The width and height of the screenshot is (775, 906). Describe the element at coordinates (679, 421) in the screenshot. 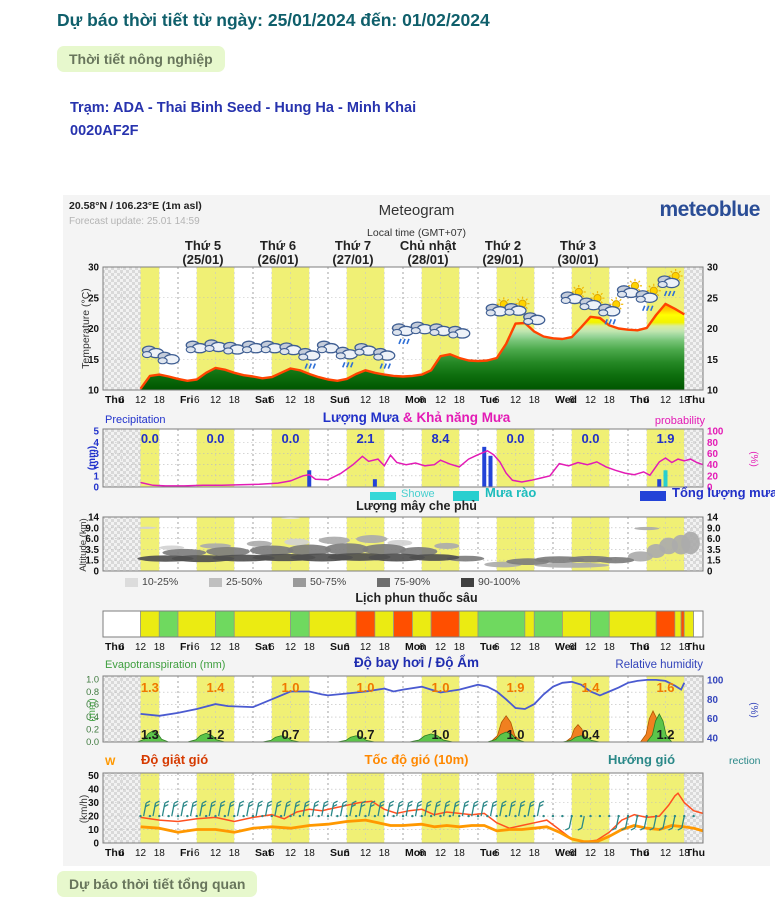

I see `probability-label: probability` at that location.